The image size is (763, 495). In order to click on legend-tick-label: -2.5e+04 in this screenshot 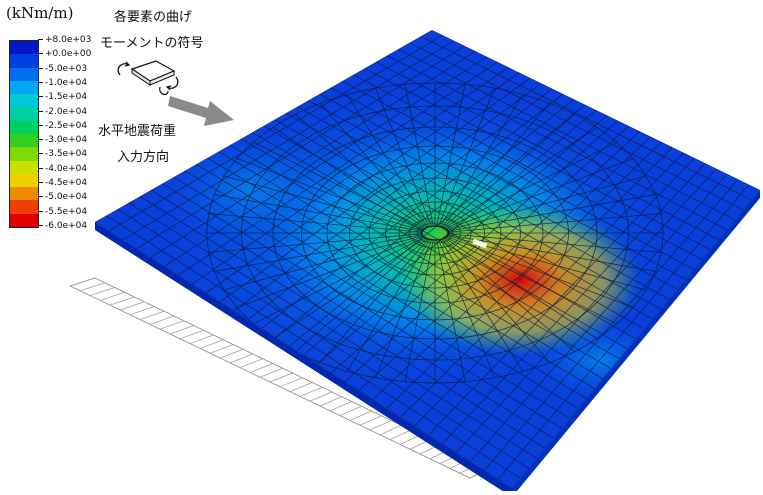, I will do `click(62, 126)`.